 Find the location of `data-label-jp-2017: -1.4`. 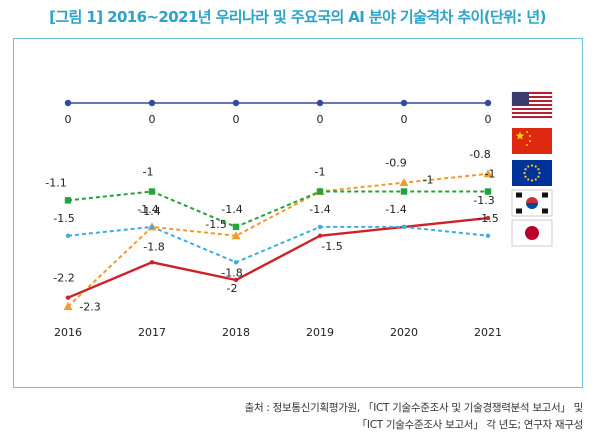

data-label-jp-2017: -1.4 is located at coordinates (147, 209).